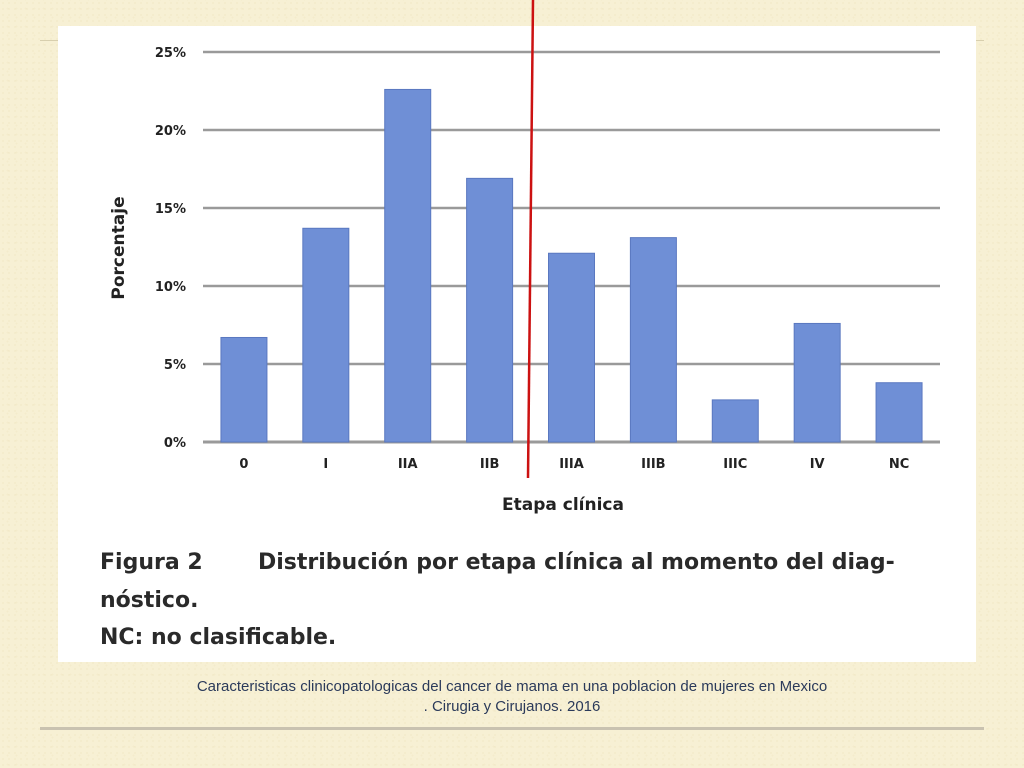 The image size is (1024, 768). I want to click on caption-line2: . Cirugia y Cirujanos. 2016, so click(512, 706).